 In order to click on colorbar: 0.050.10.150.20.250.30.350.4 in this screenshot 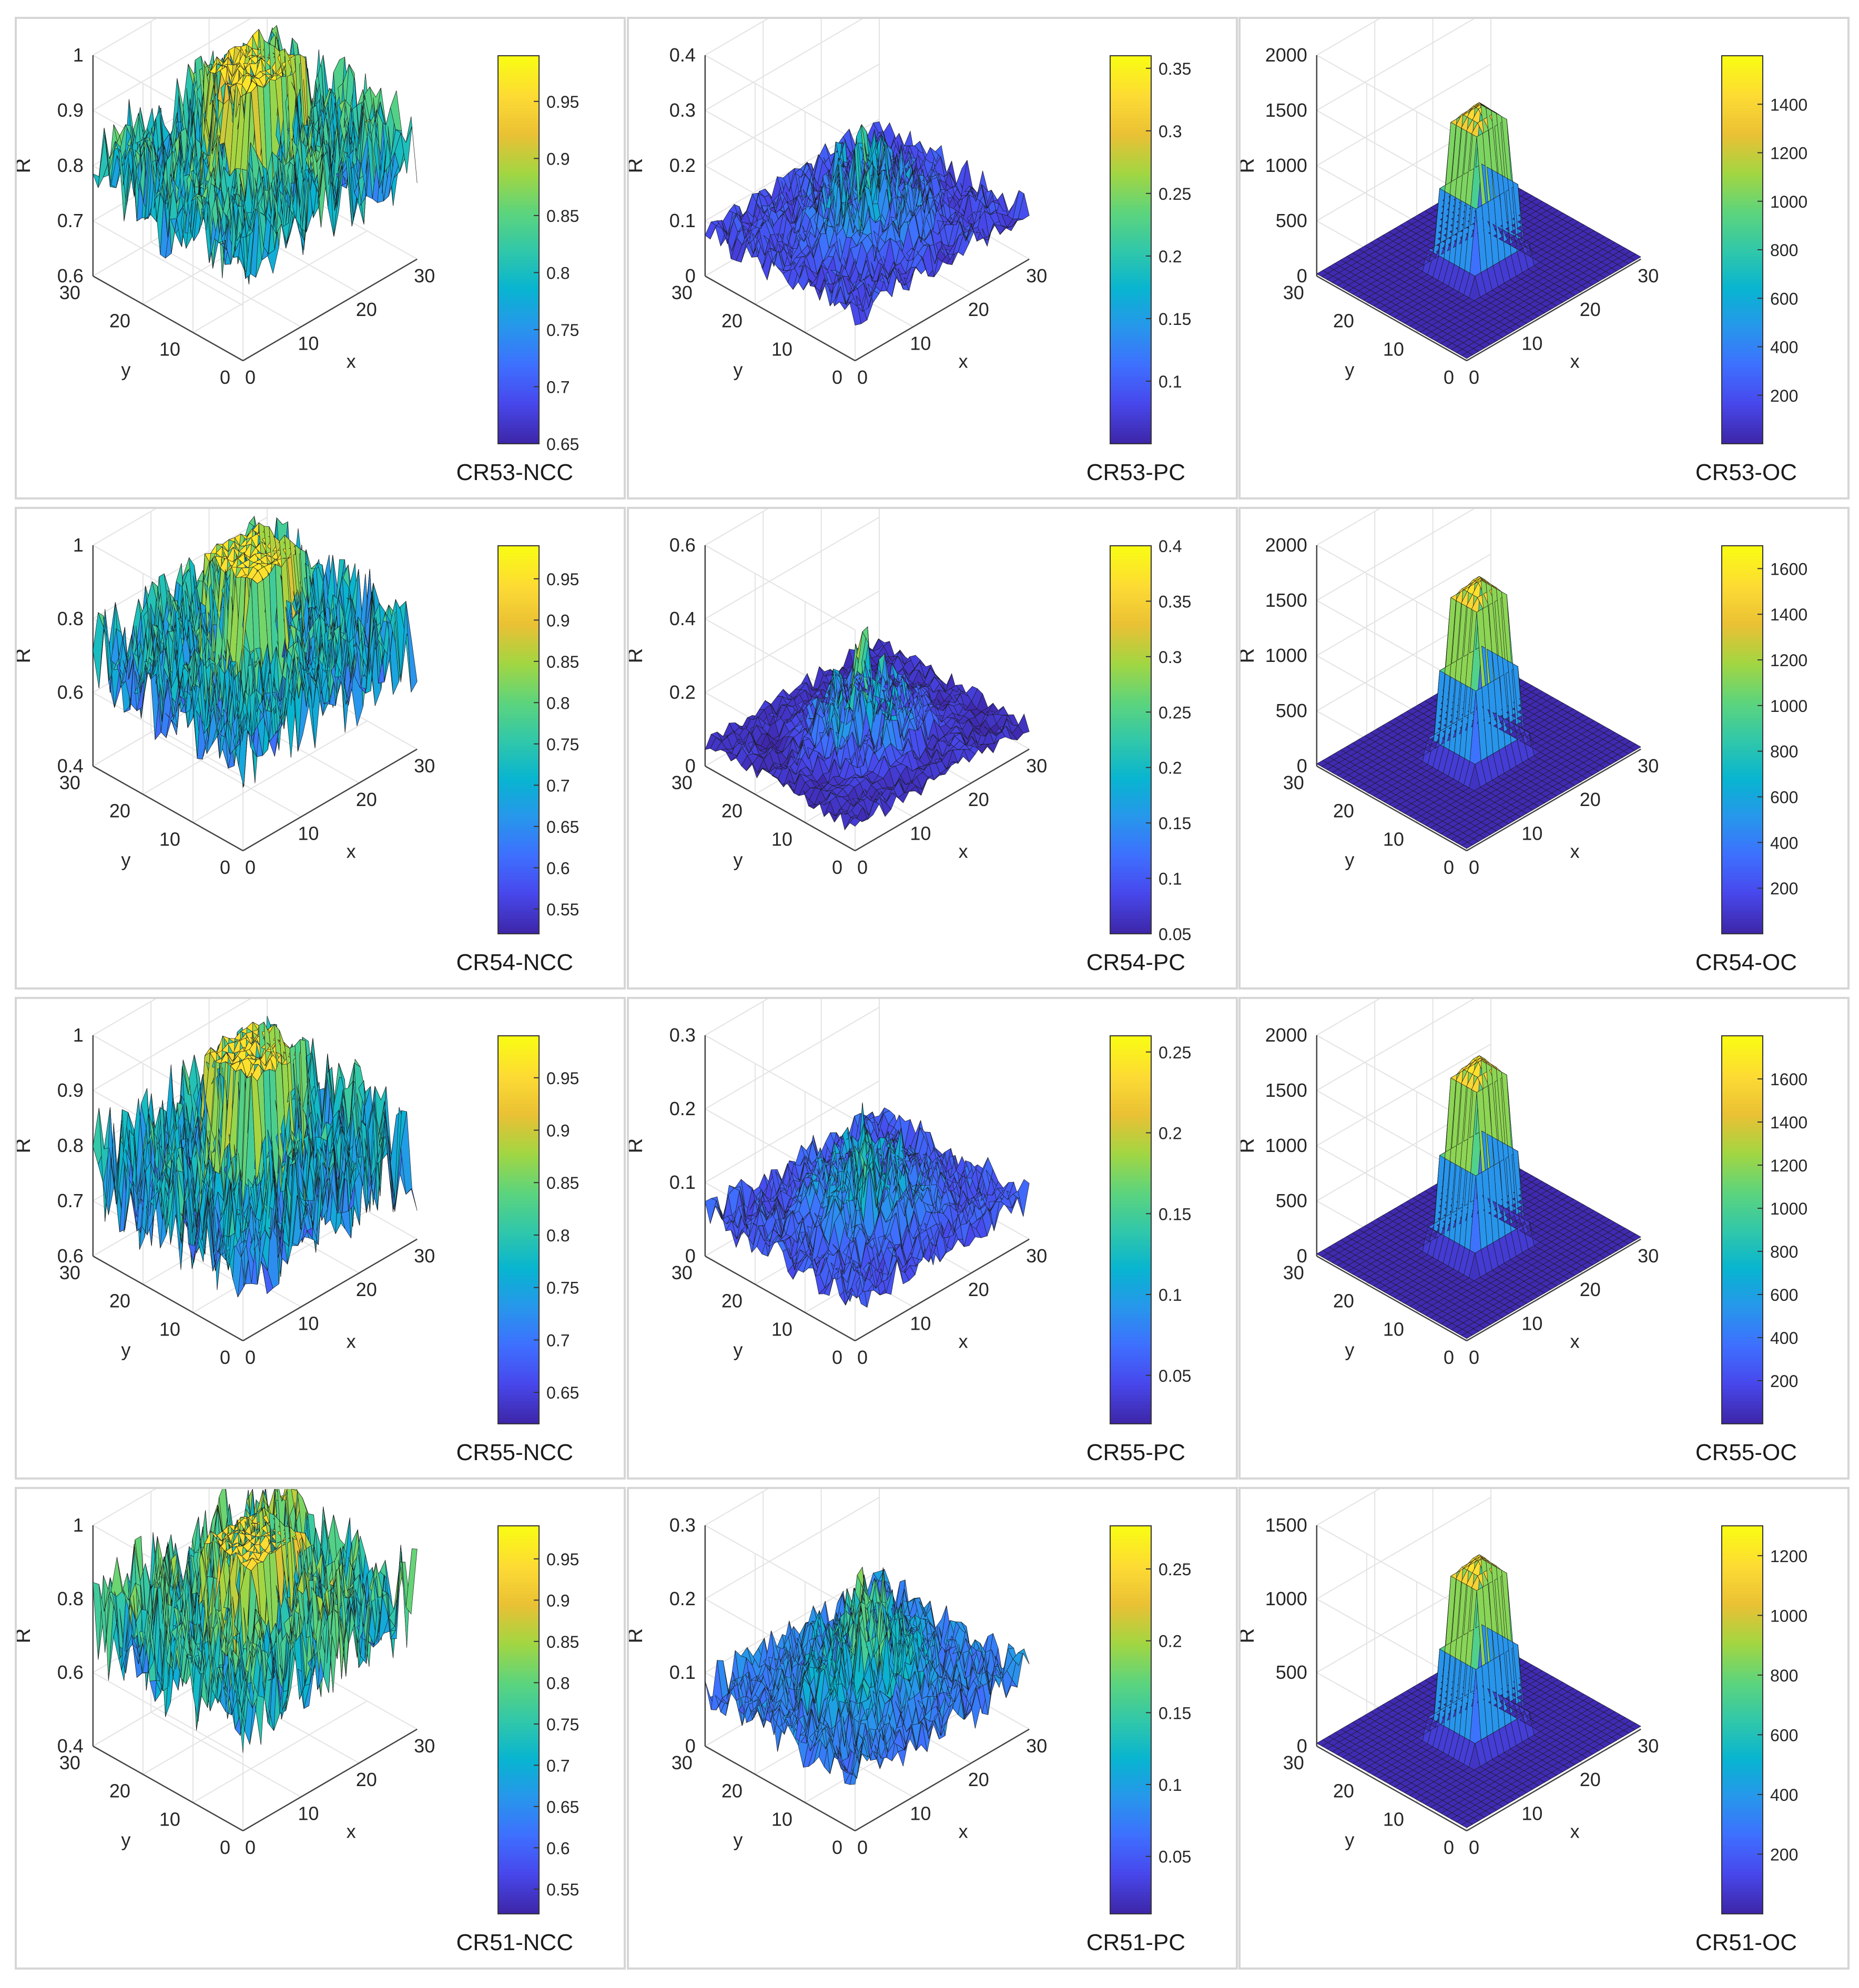, I will do `click(1150, 740)`.